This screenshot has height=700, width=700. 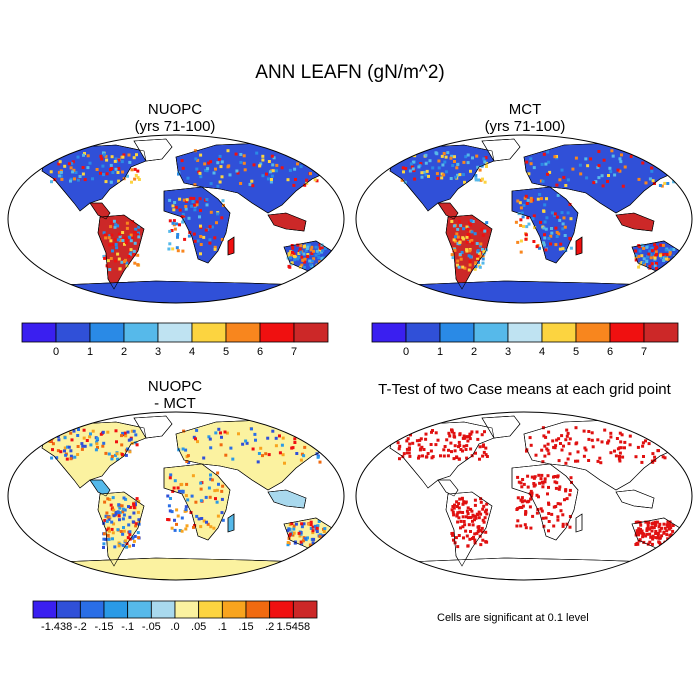 I want to click on colorbar-label: .2, so click(x=270, y=627).